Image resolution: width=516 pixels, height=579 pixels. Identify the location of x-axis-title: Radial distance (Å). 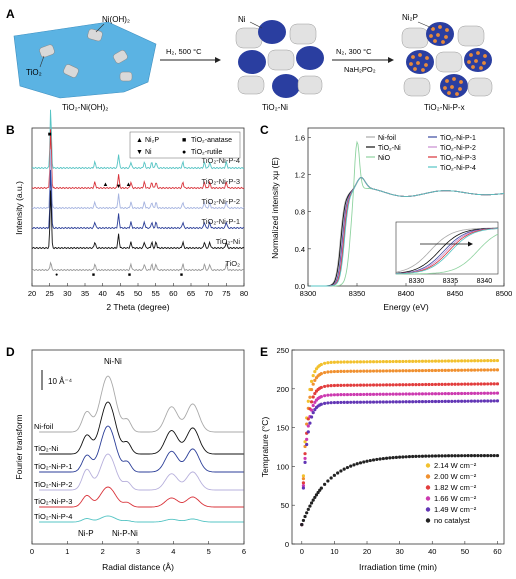
(138, 567).